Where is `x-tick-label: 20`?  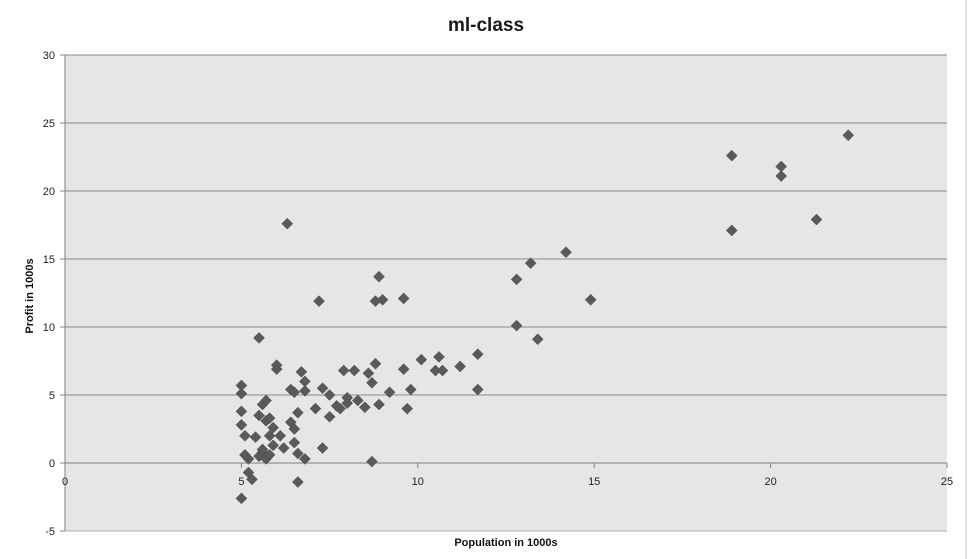 x-tick-label: 20 is located at coordinates (770, 482).